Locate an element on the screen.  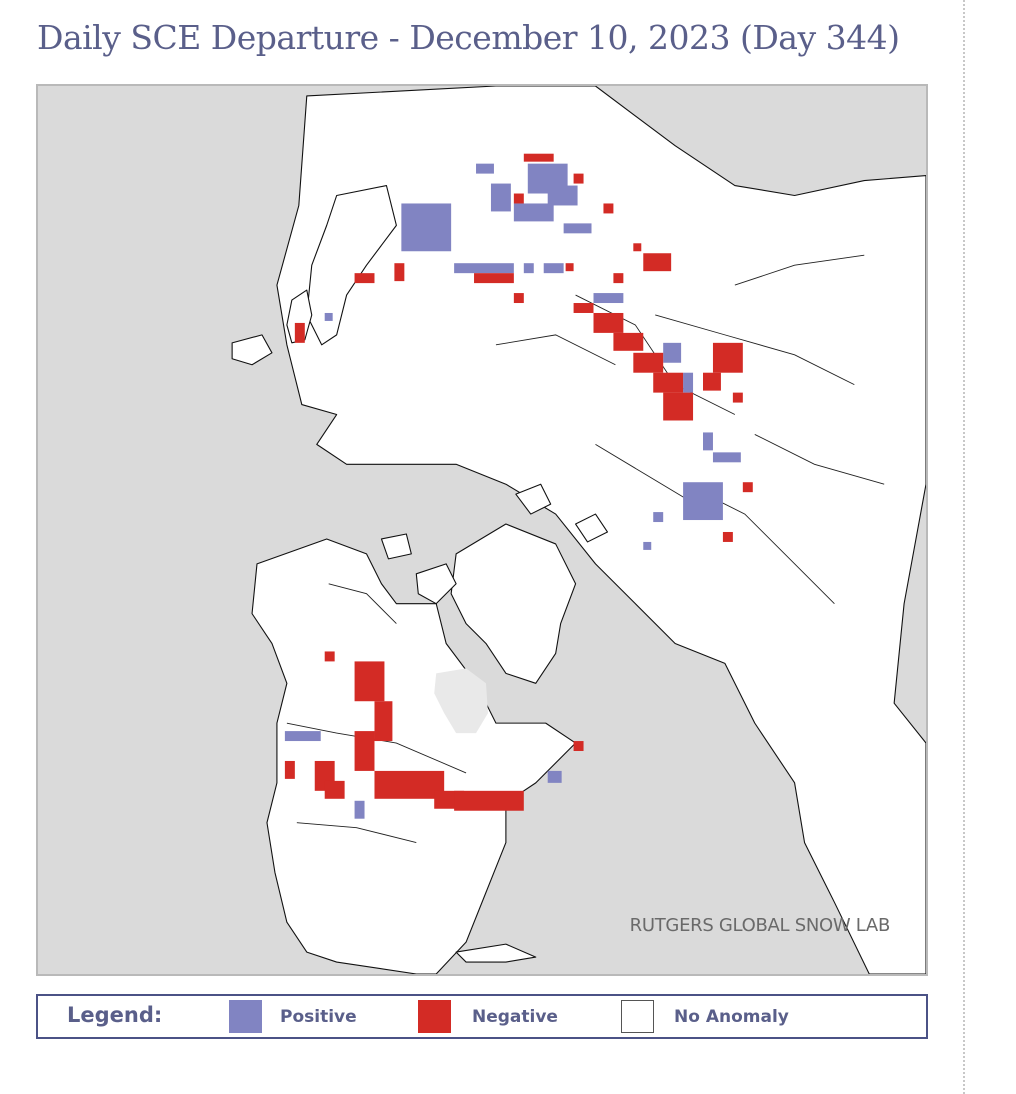
legend-swatch-positive is located at coordinates (245, 1016).